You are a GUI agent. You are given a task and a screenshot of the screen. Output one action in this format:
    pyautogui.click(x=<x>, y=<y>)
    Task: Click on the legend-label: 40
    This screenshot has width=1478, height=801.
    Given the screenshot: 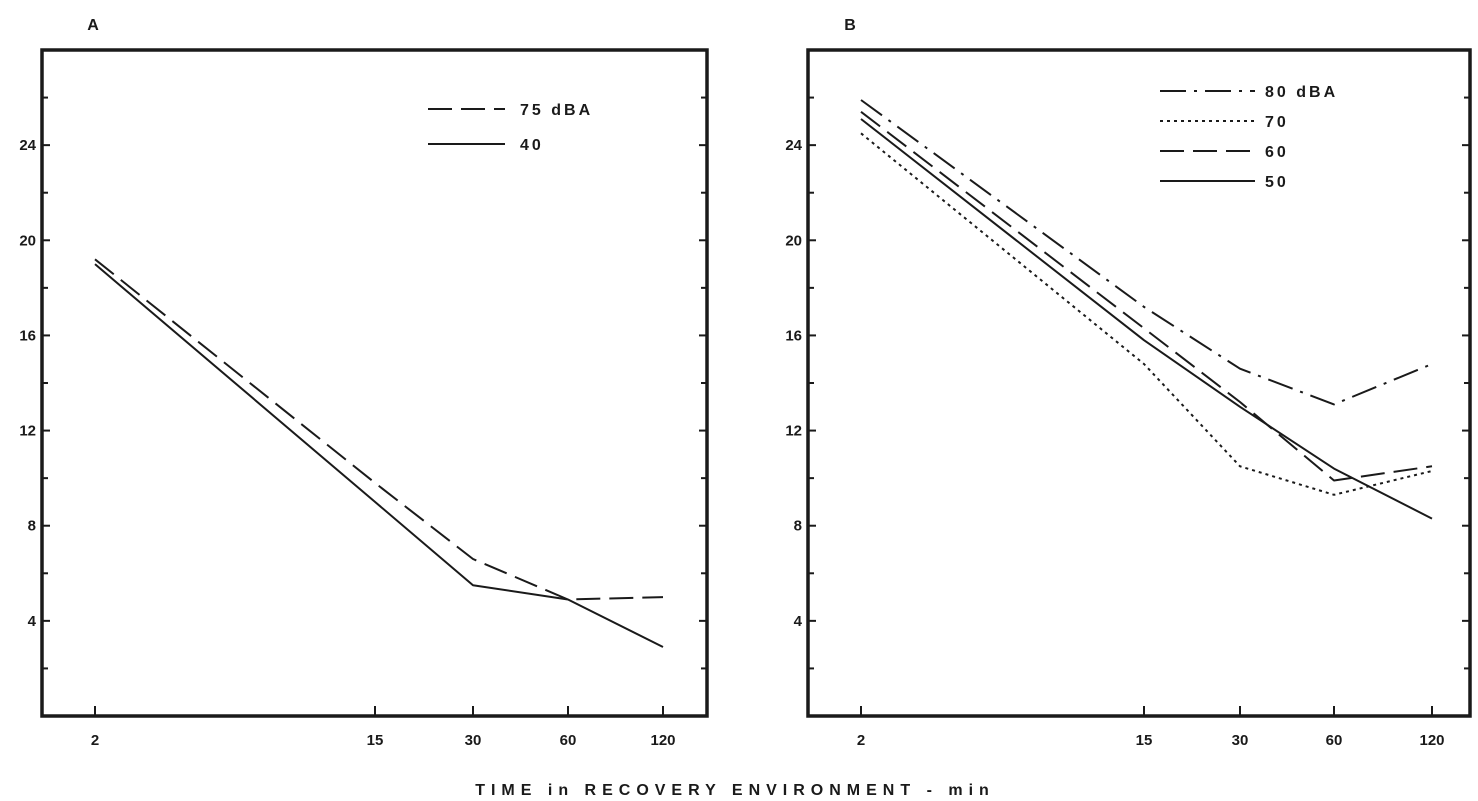 What is the action you would take?
    pyautogui.click(x=532, y=145)
    